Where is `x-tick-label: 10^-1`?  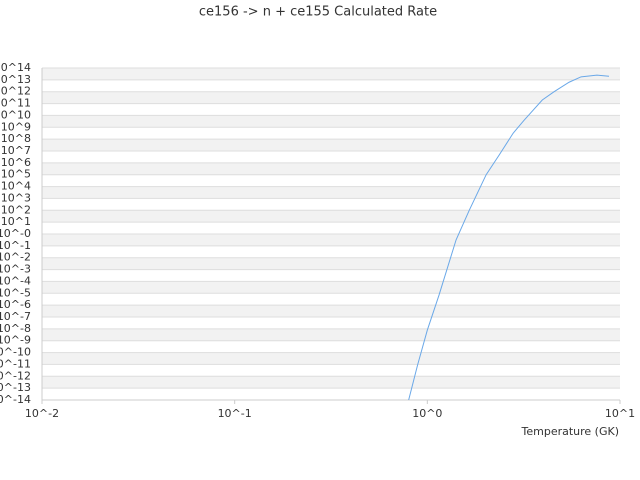
x-tick-label: 10^-1 is located at coordinates (235, 413).